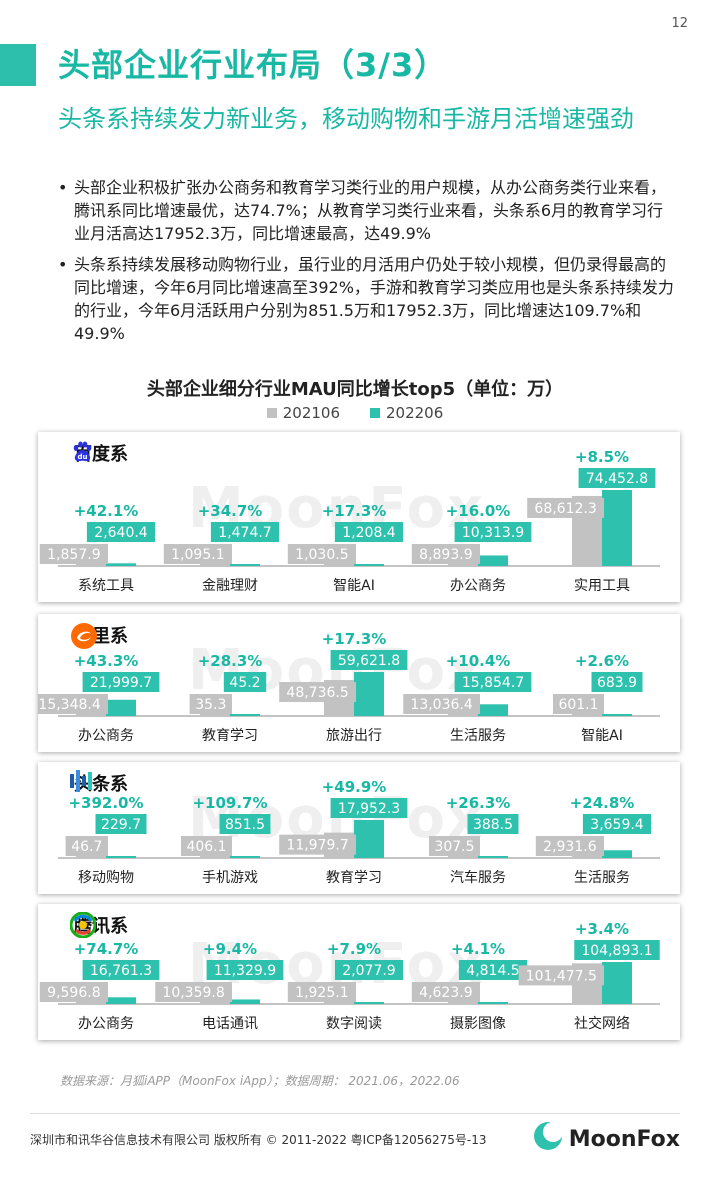 This screenshot has width=710, height=1183. Describe the element at coordinates (602, 929) in the screenshot. I see `growth-label: +3.4%` at that location.